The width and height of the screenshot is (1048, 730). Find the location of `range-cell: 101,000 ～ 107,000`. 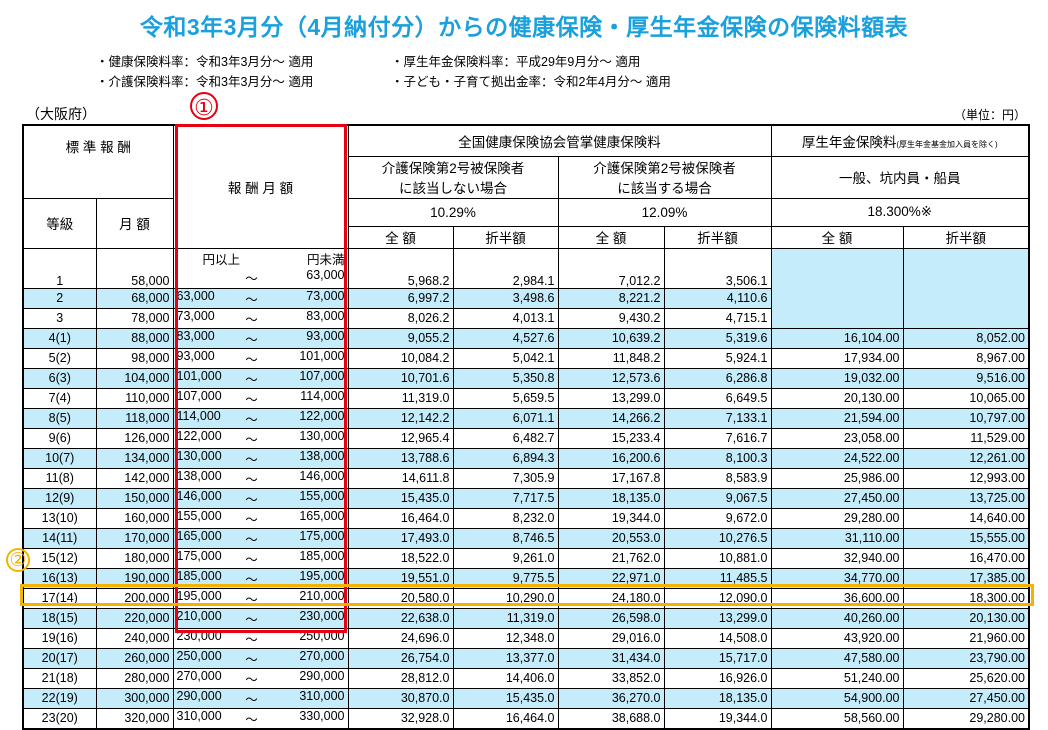

range-cell: 101,000 ～ 107,000 is located at coordinates (260, 378).